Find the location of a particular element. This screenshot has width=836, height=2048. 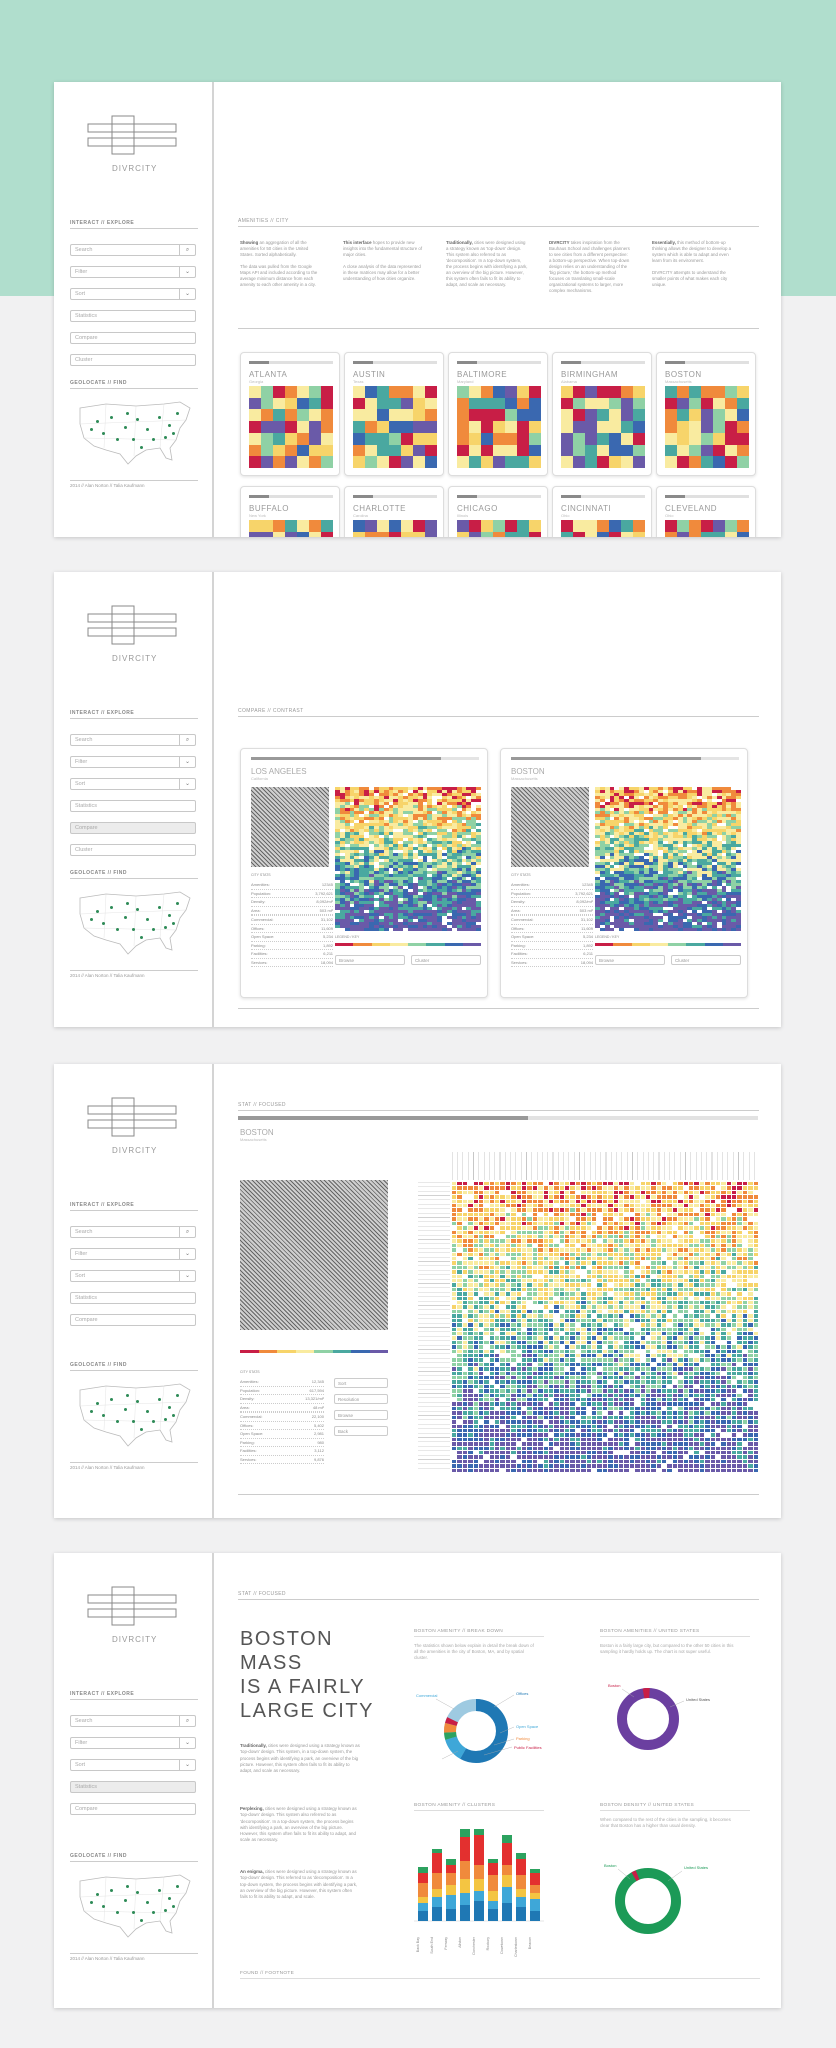

resolution-control: Resolution is located at coordinates (361, 1399).